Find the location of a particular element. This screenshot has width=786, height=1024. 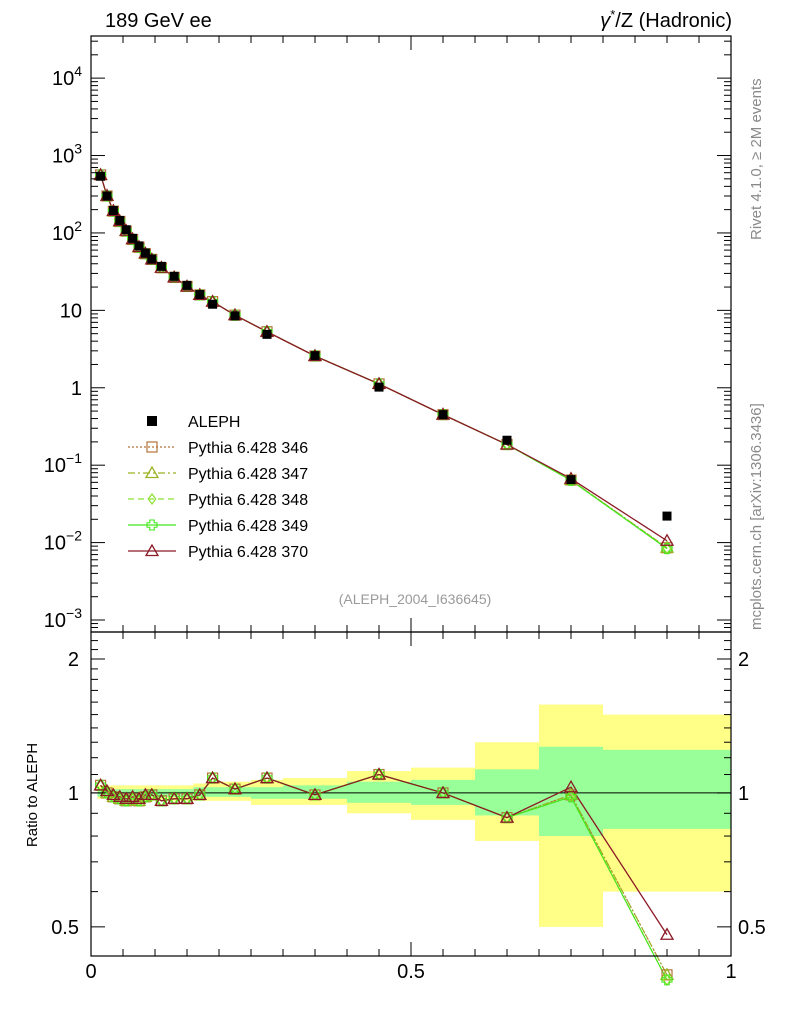

main-ytick-label-base-0: 10 is located at coordinates (63, 79).